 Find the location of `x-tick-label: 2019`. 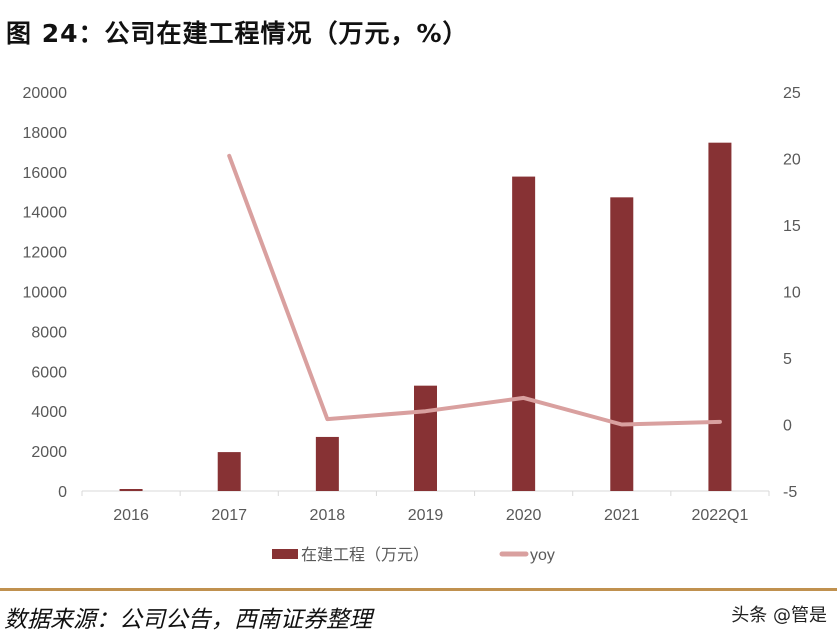

x-tick-label: 2019 is located at coordinates (426, 515).